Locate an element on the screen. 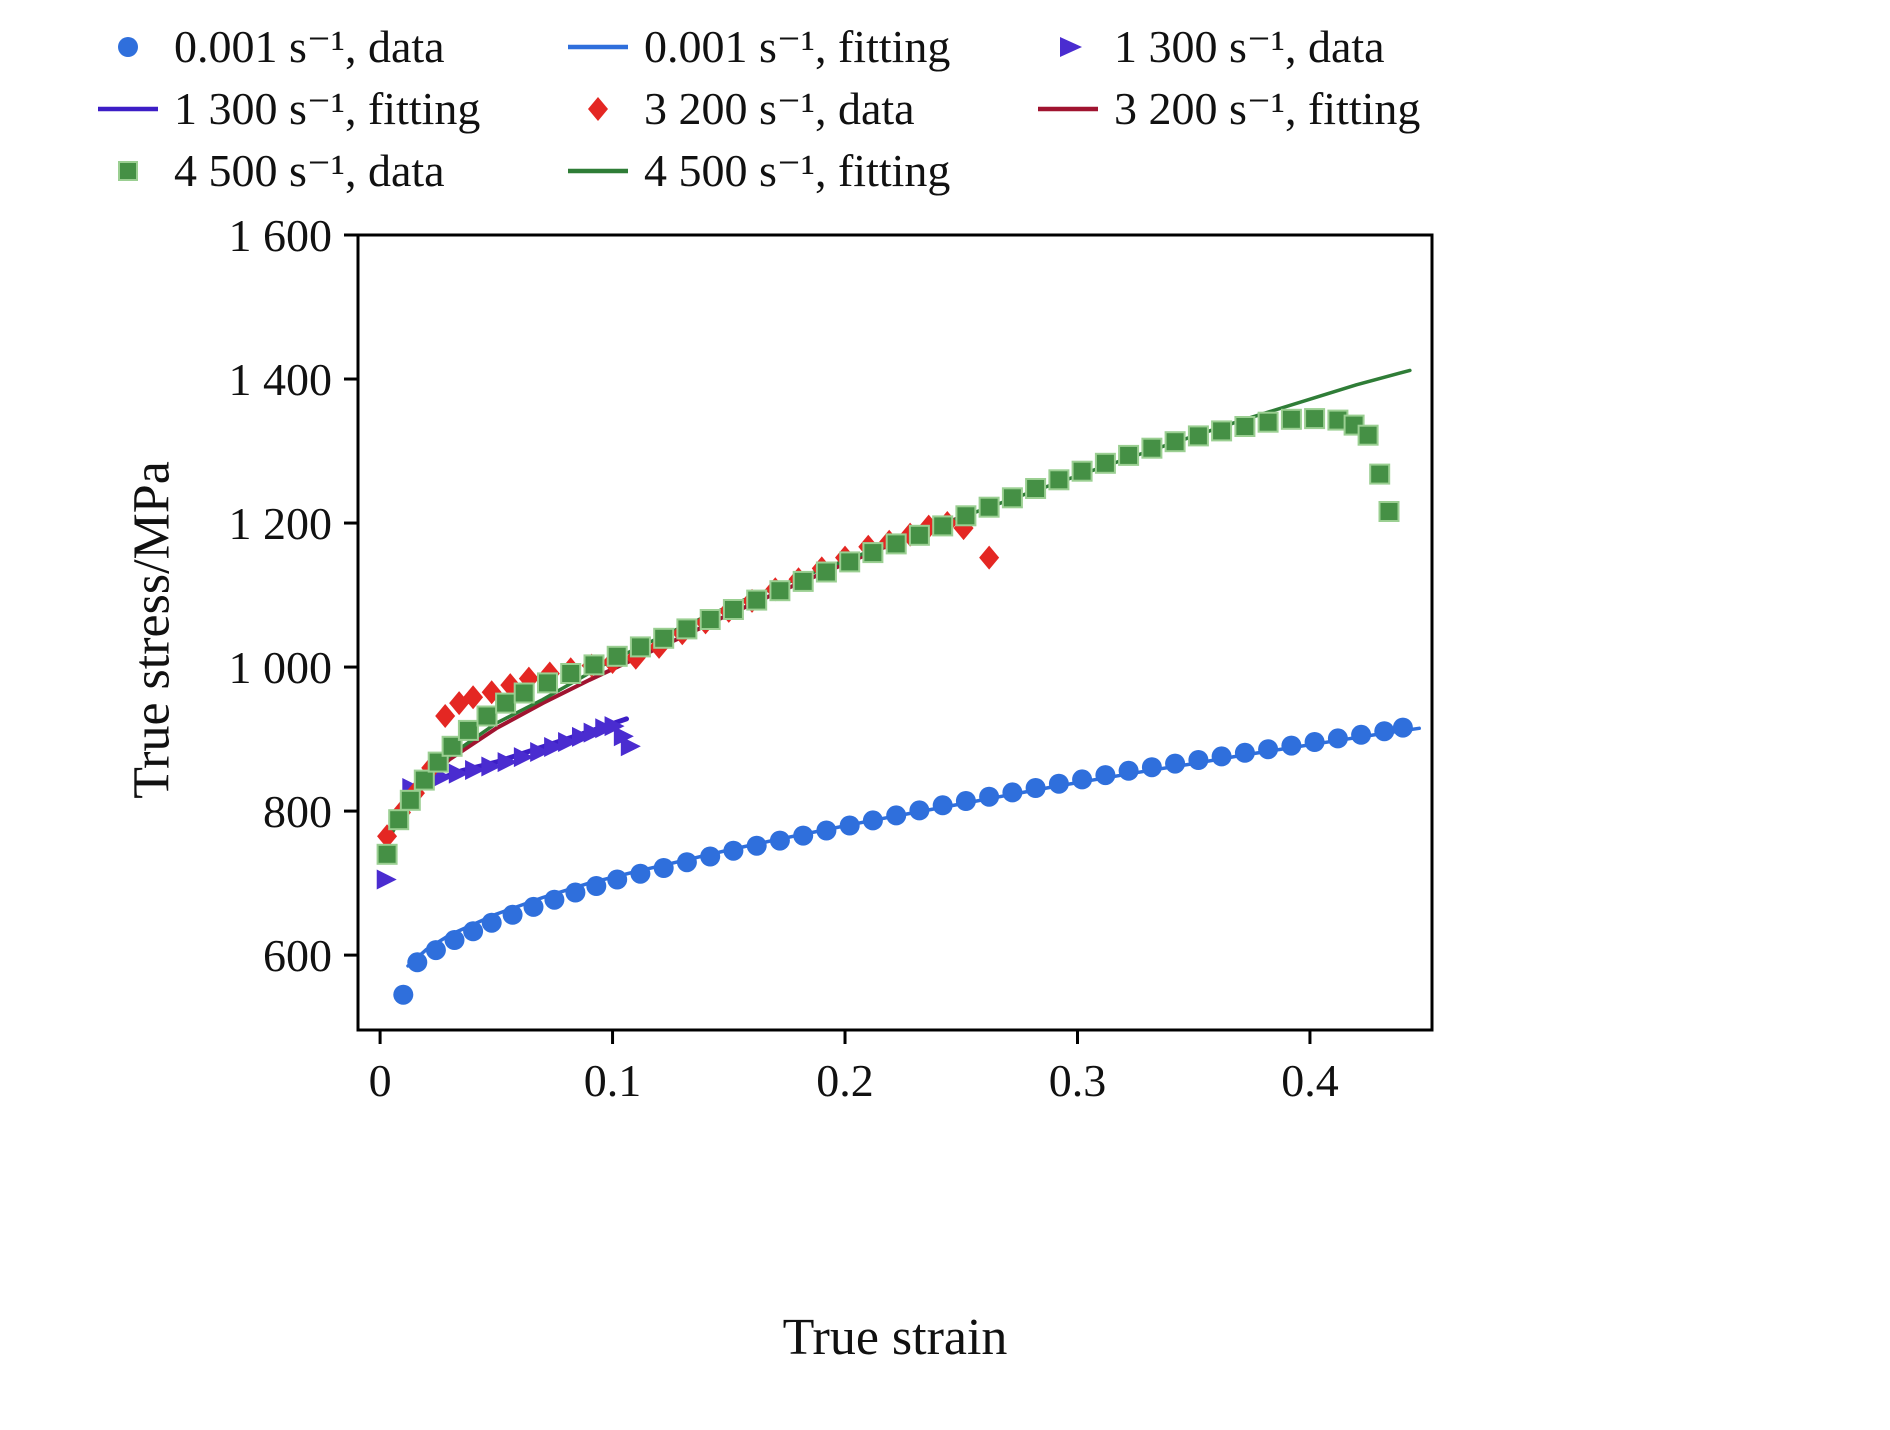 The width and height of the screenshot is (1890, 1430). x-tick-label: 0.4 is located at coordinates (1310, 1080).